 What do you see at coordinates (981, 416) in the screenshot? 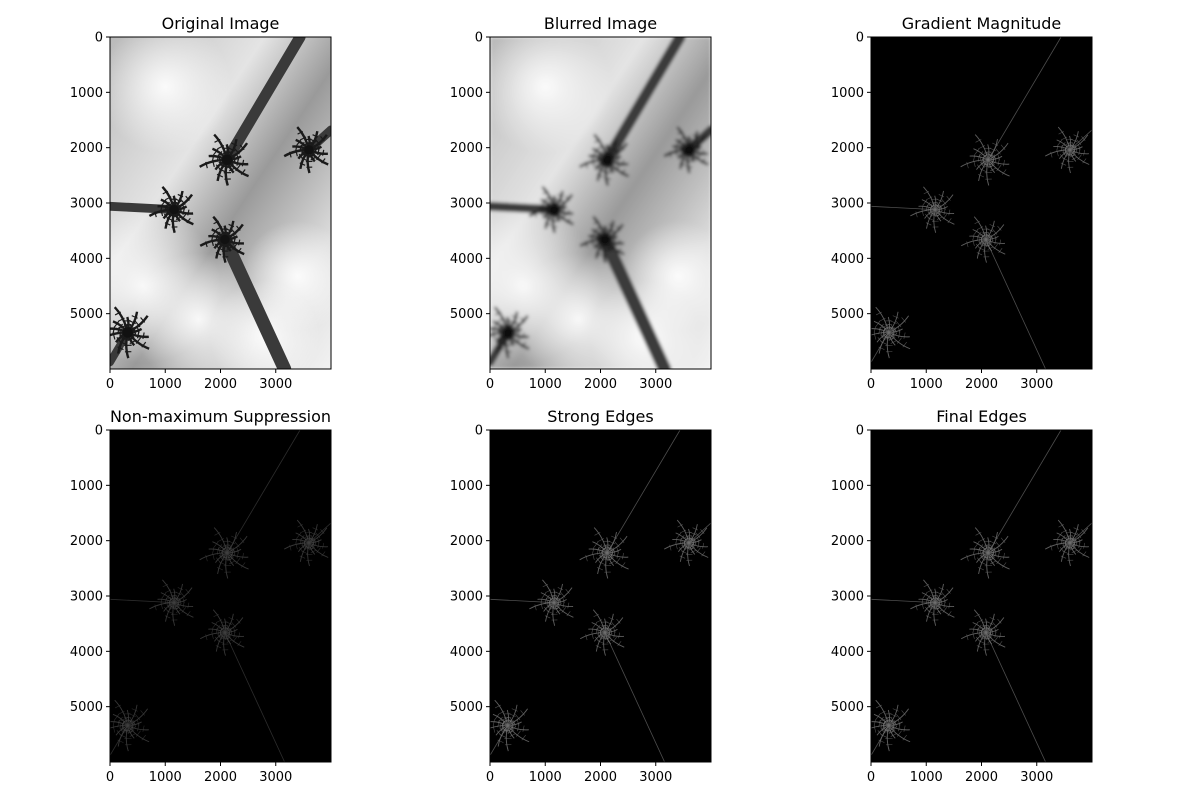
I see `subplot-title: Final Edges` at bounding box center [981, 416].